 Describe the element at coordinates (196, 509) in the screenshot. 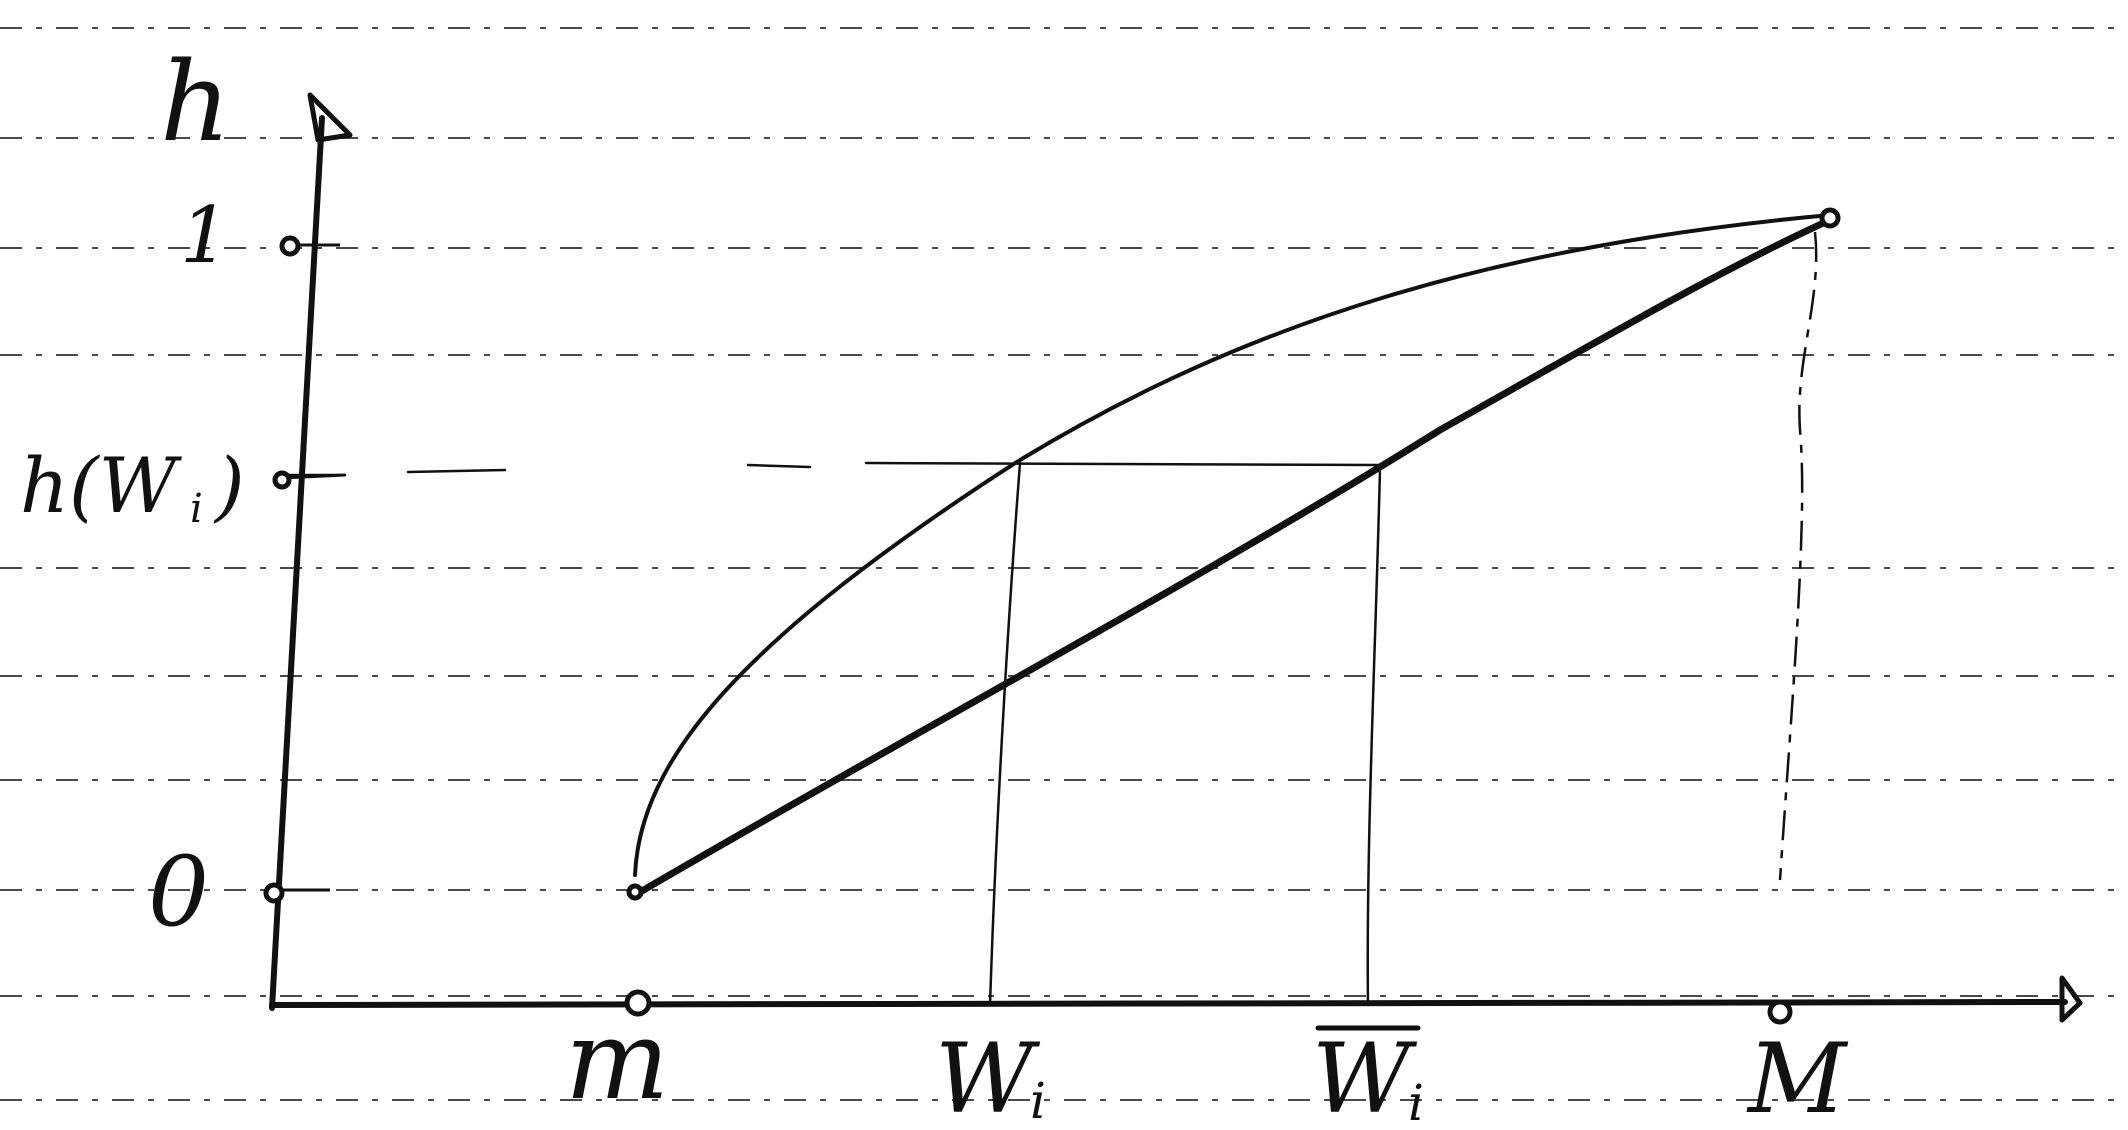

I see `y-tick-label-h-wi-sub: i` at that location.